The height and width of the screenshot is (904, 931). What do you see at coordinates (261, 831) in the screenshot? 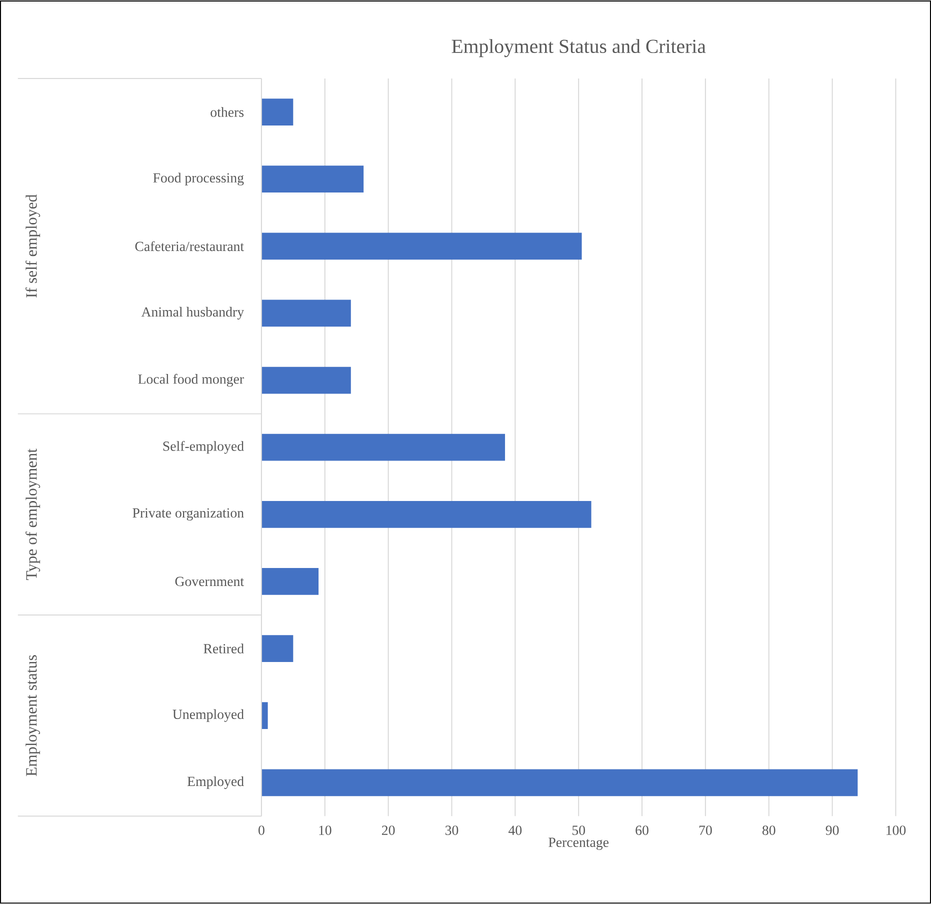
I see `x-tick-label: 0` at bounding box center [261, 831].